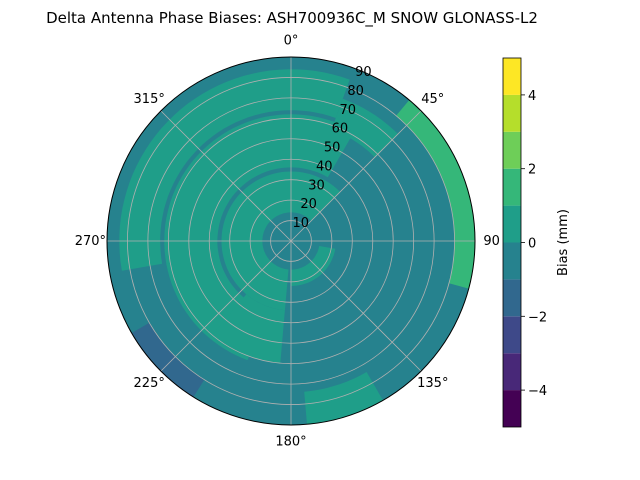 This screenshot has height=480, width=640. Describe the element at coordinates (491, 241) in the screenshot. I see `azimuth-tick-label: 90` at that location.